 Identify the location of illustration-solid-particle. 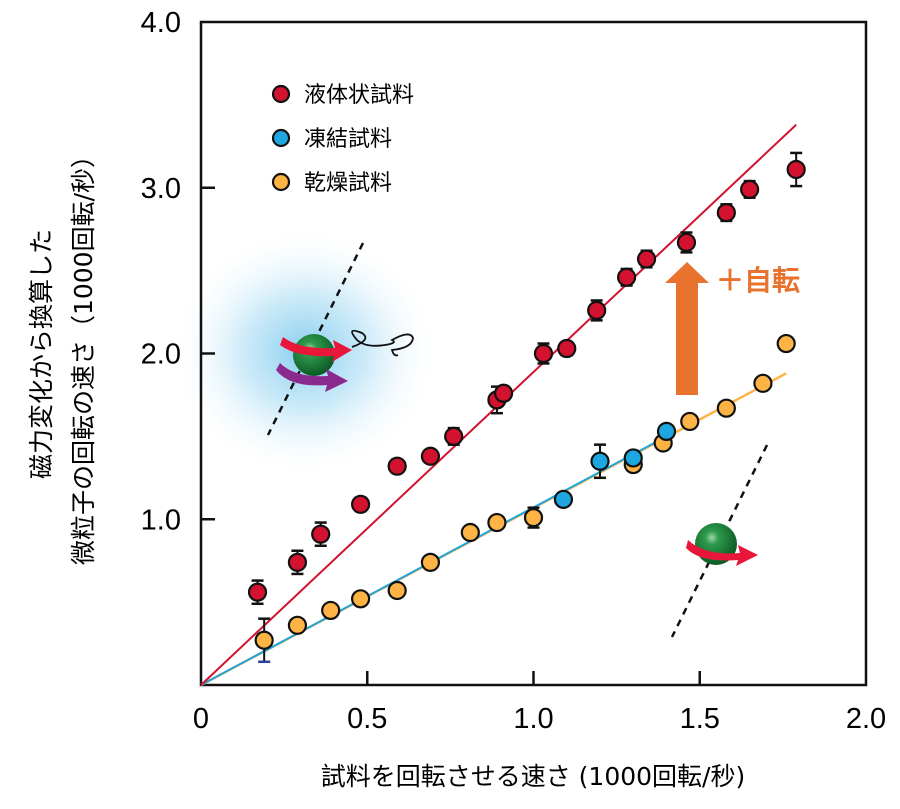
(719, 541).